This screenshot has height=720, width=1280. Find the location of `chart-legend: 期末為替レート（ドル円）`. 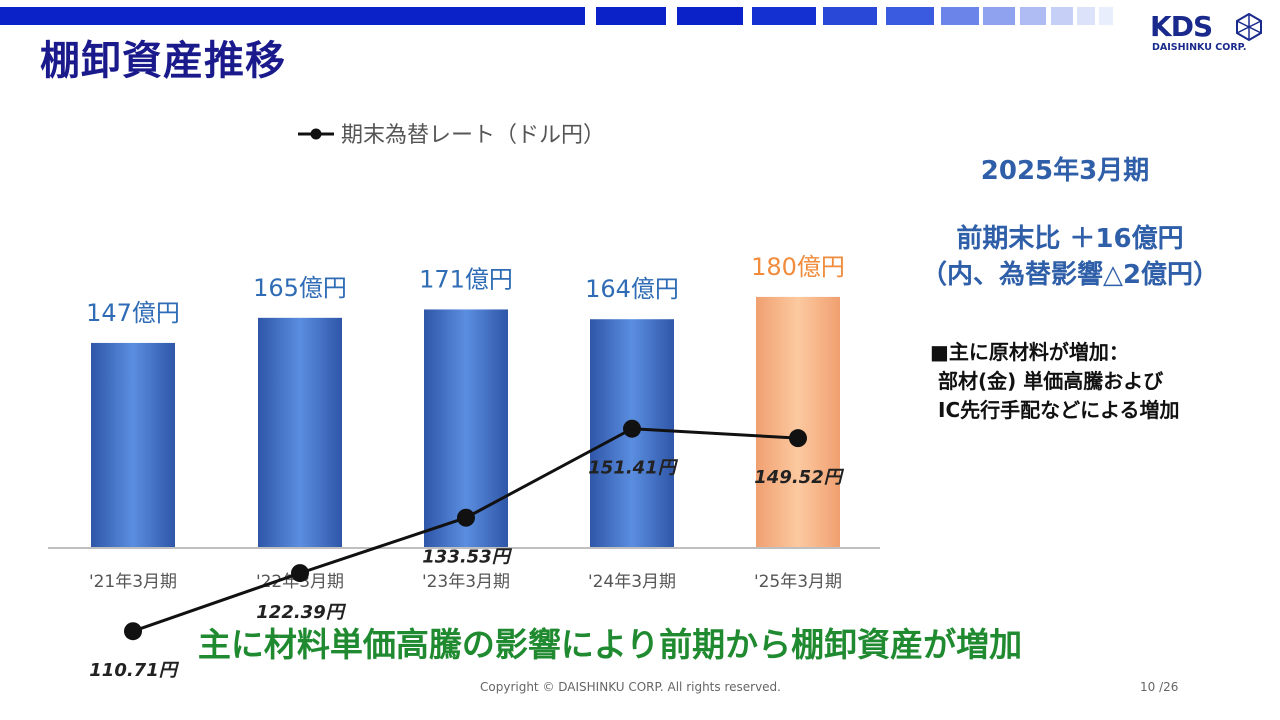

chart-legend: 期末為替レート（ドル円） is located at coordinates (451, 135).